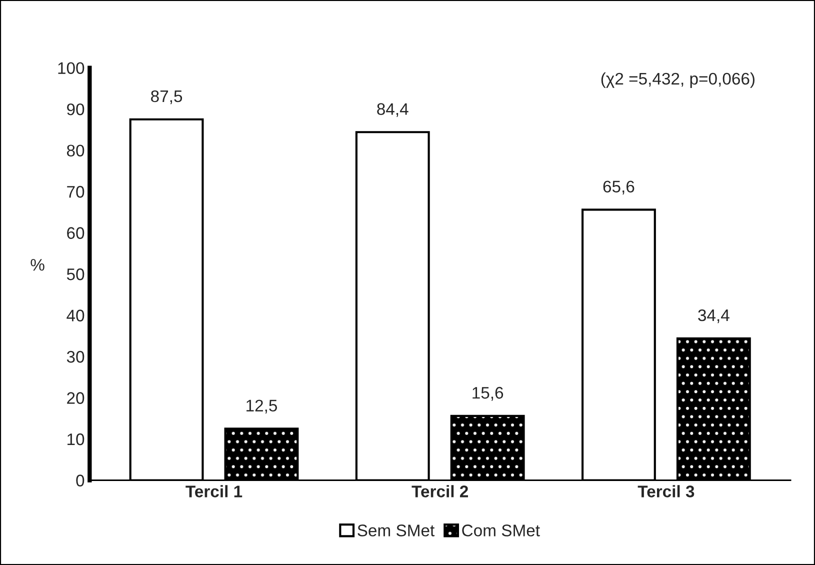  What do you see at coordinates (666, 491) in the screenshot?
I see `x-tick-label: Tercil 3` at bounding box center [666, 491].